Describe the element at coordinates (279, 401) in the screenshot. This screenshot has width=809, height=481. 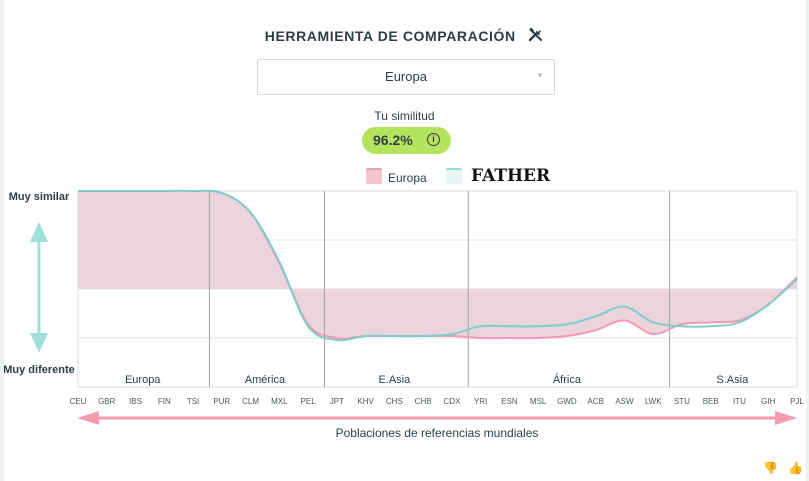
I see `x-tick-label: MXL` at that location.